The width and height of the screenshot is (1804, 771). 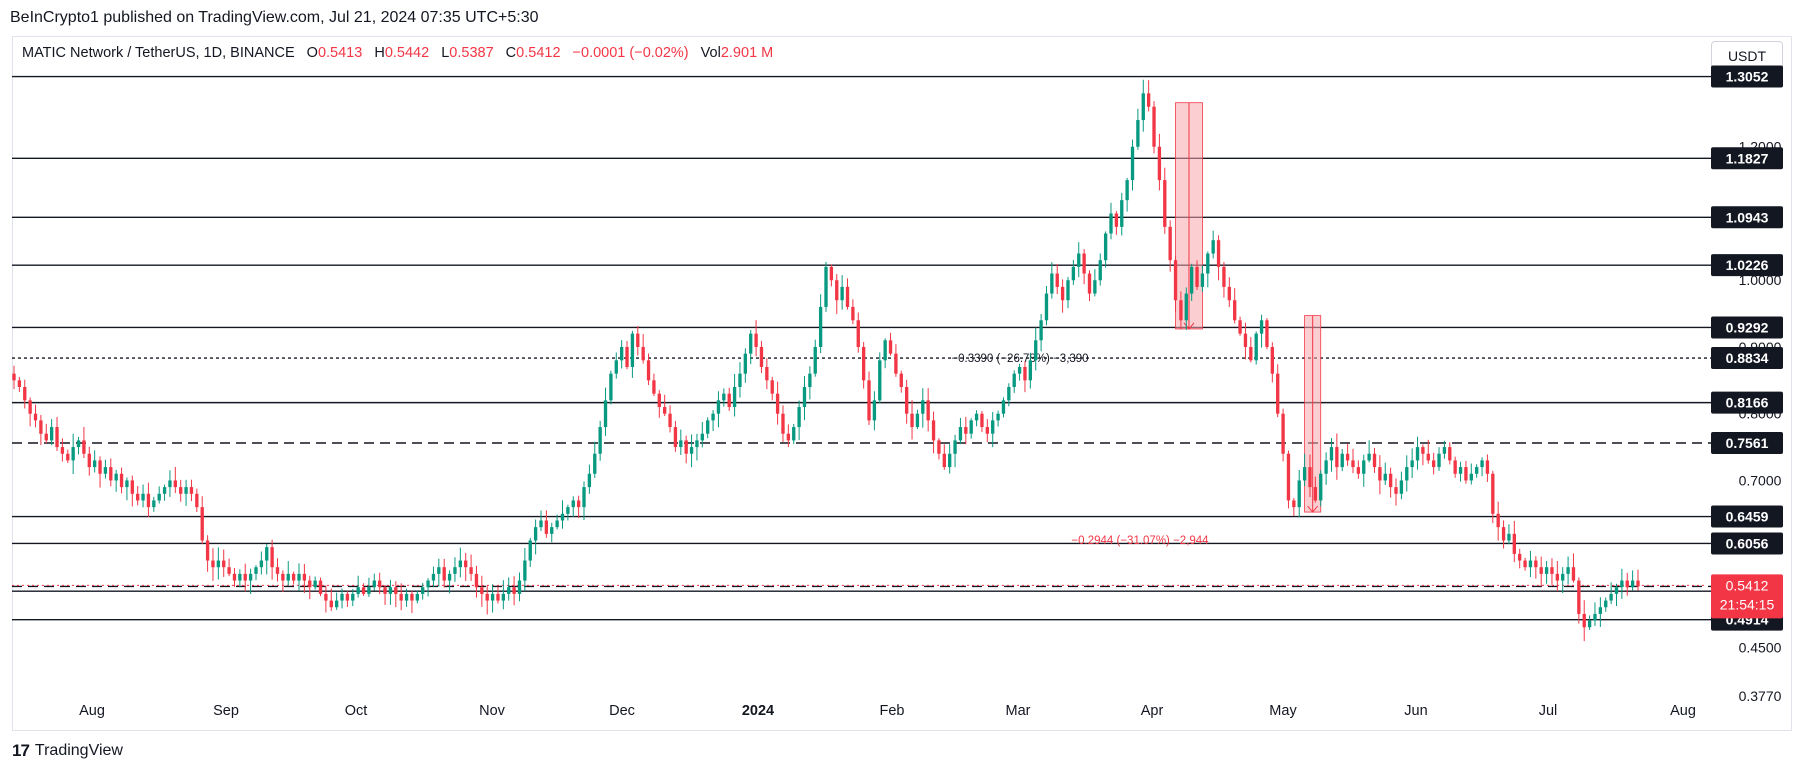 What do you see at coordinates (1747, 604) in the screenshot?
I see `countdown-label: 21:54:15` at bounding box center [1747, 604].